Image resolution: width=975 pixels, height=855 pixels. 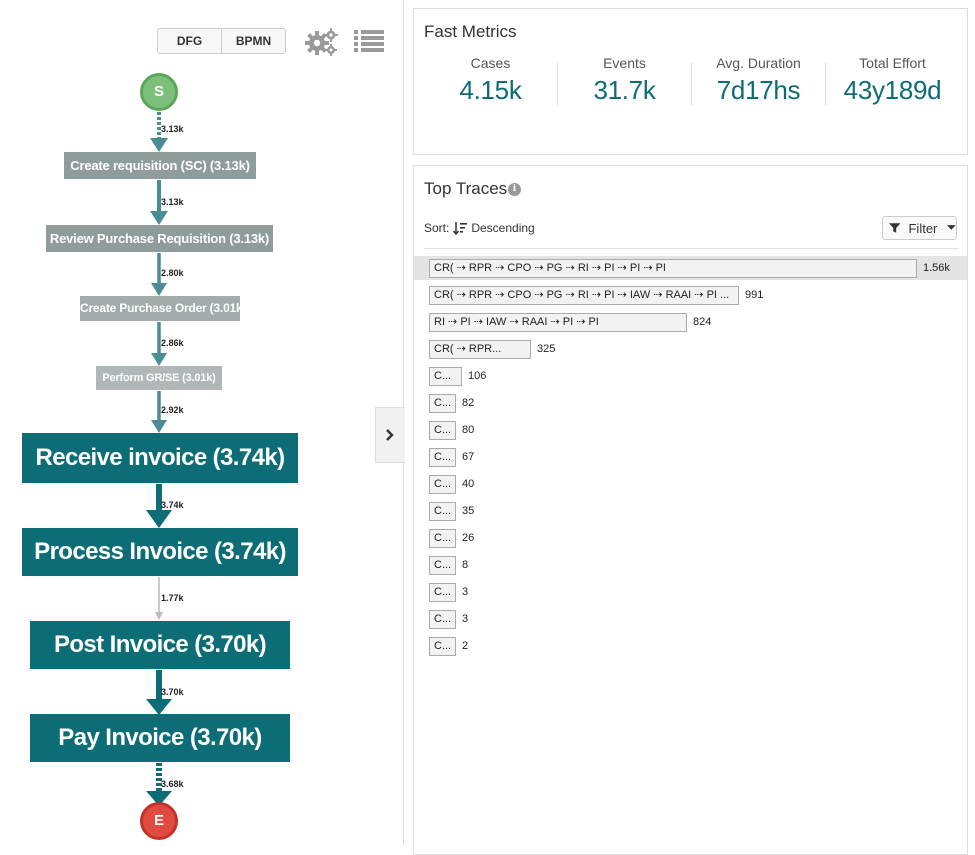 I want to click on metric-value: 31.7k, so click(x=624, y=90).